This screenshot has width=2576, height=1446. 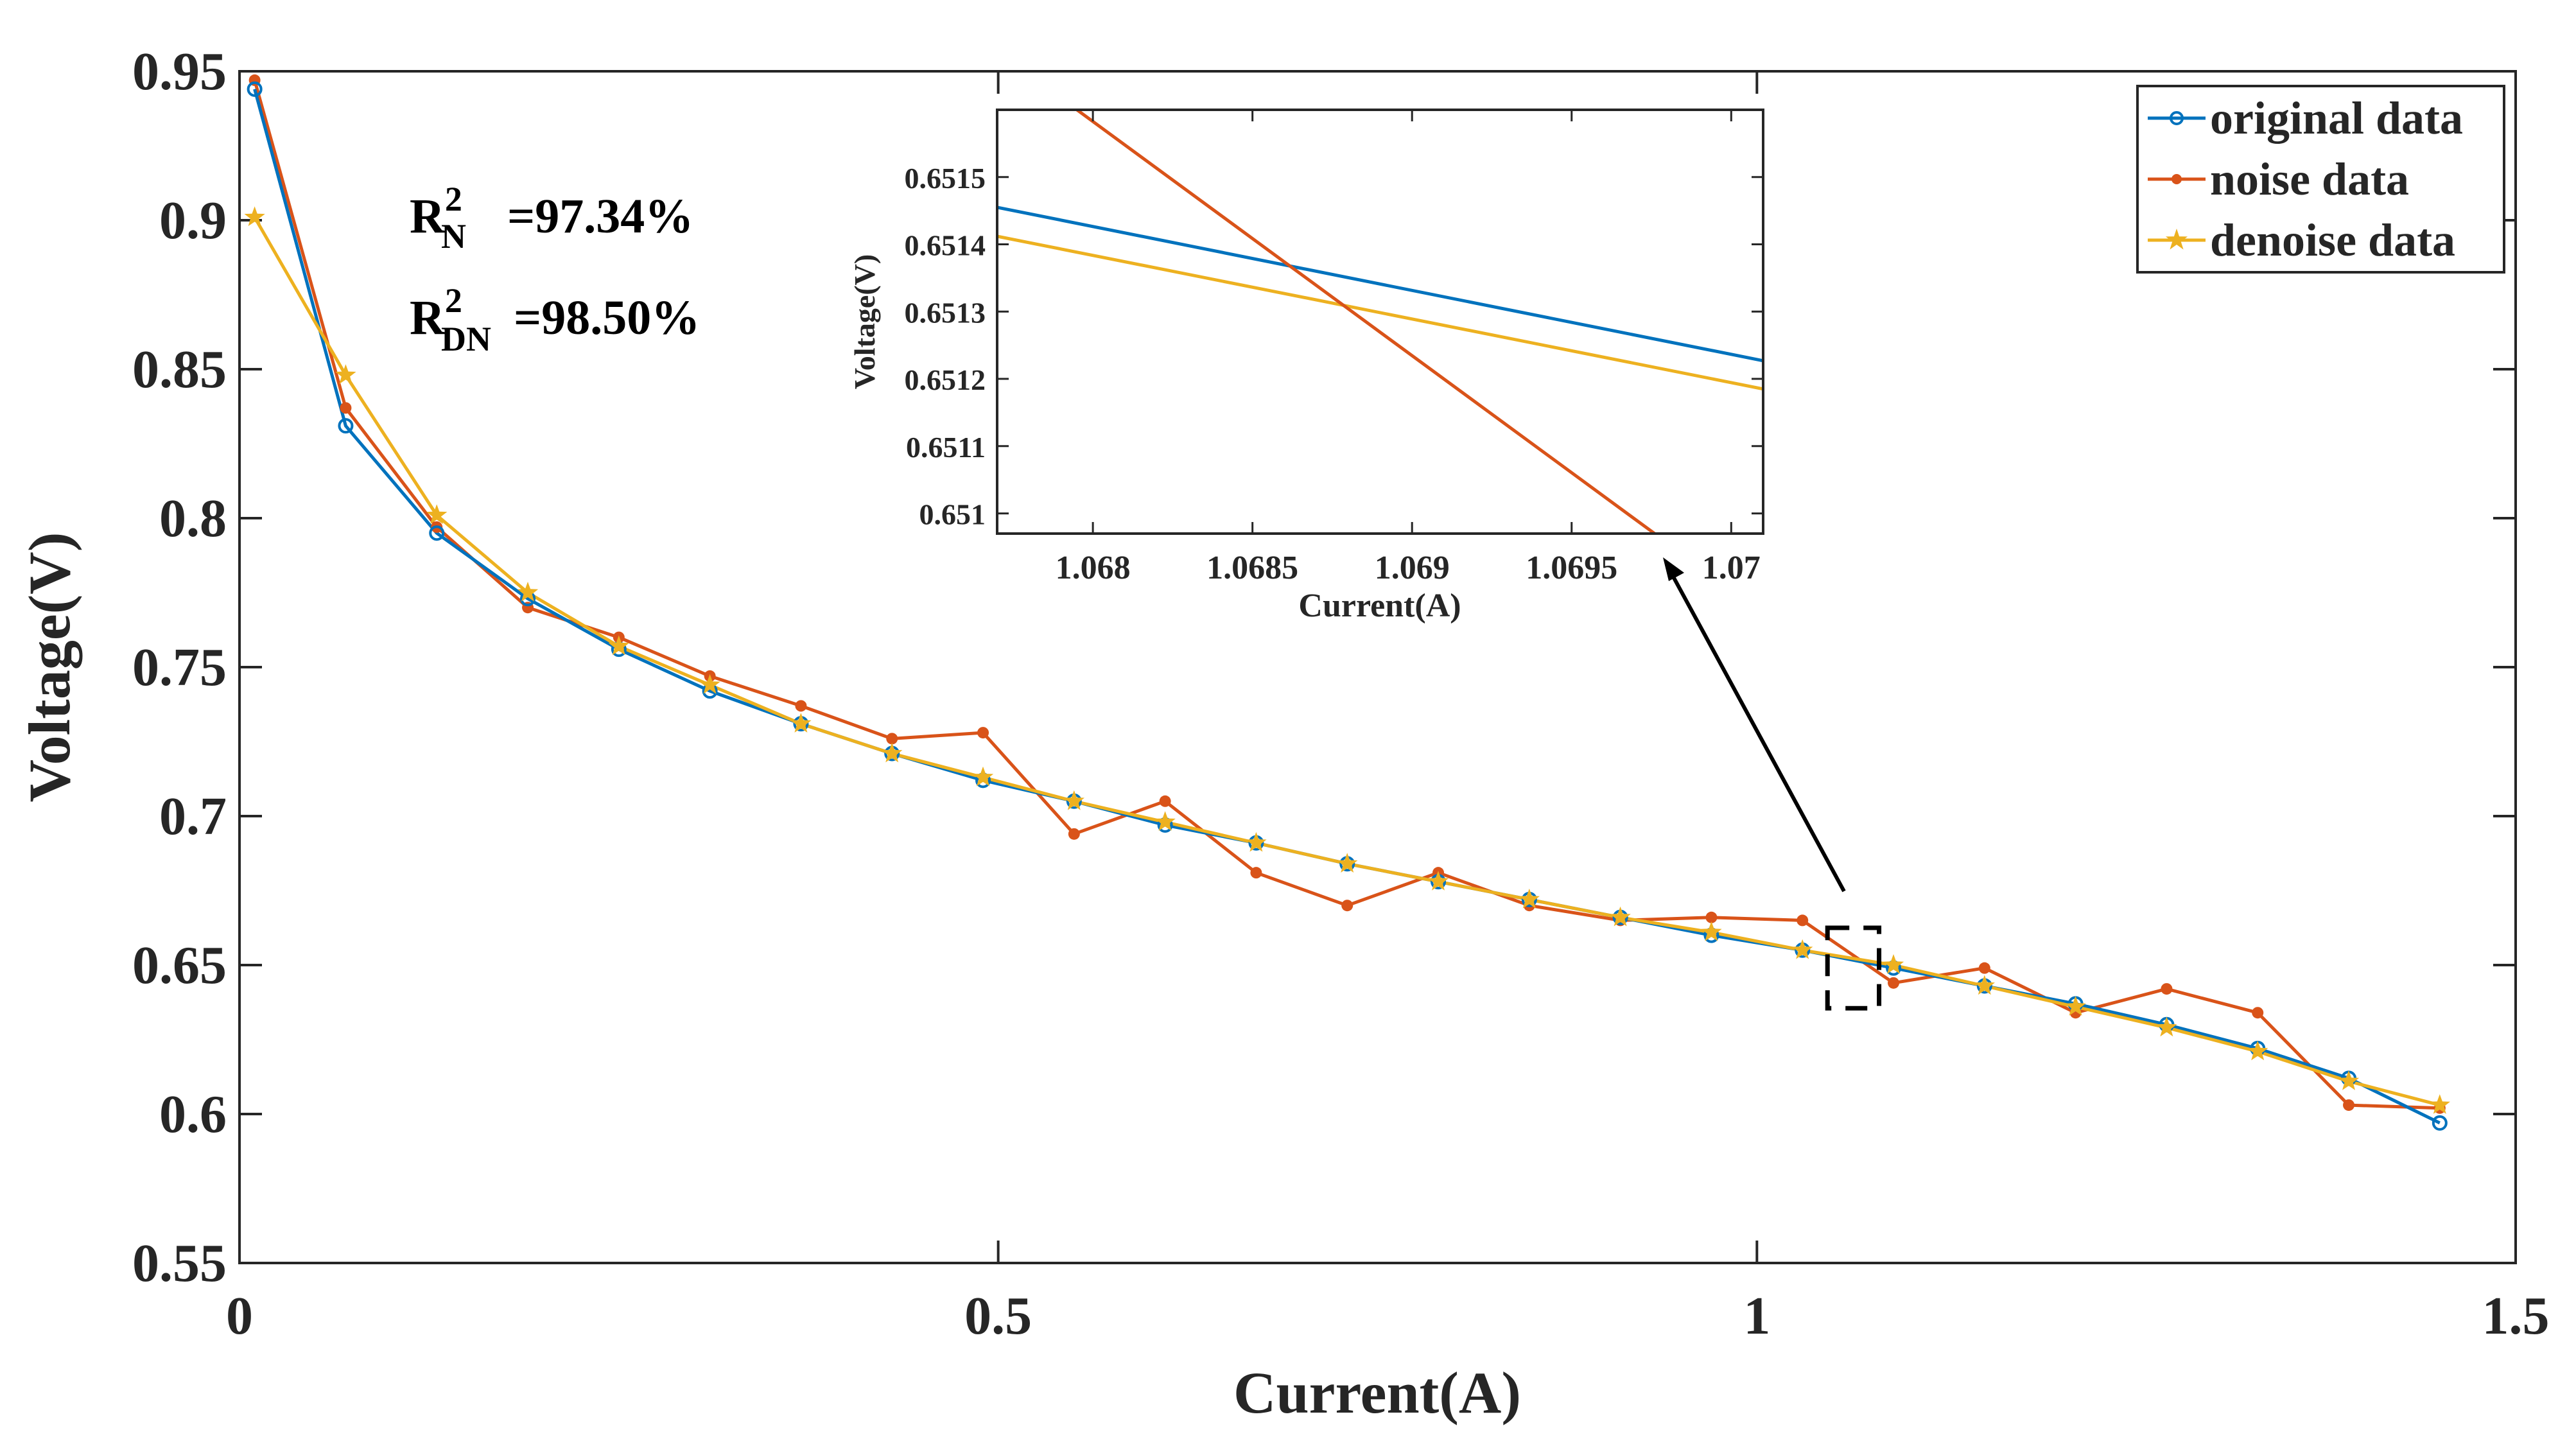 I want to click on inset-y-tick-label: 0.651, so click(x=952, y=514).